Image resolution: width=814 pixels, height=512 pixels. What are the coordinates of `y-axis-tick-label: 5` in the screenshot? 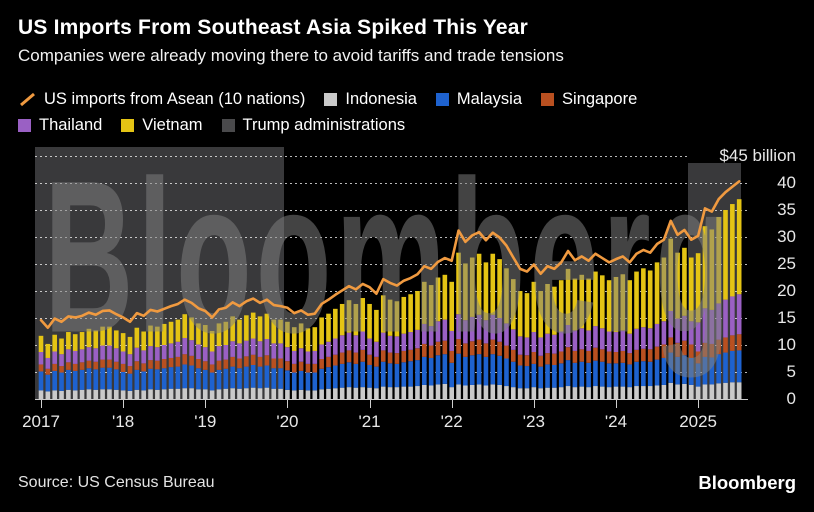 It's located at (791, 371).